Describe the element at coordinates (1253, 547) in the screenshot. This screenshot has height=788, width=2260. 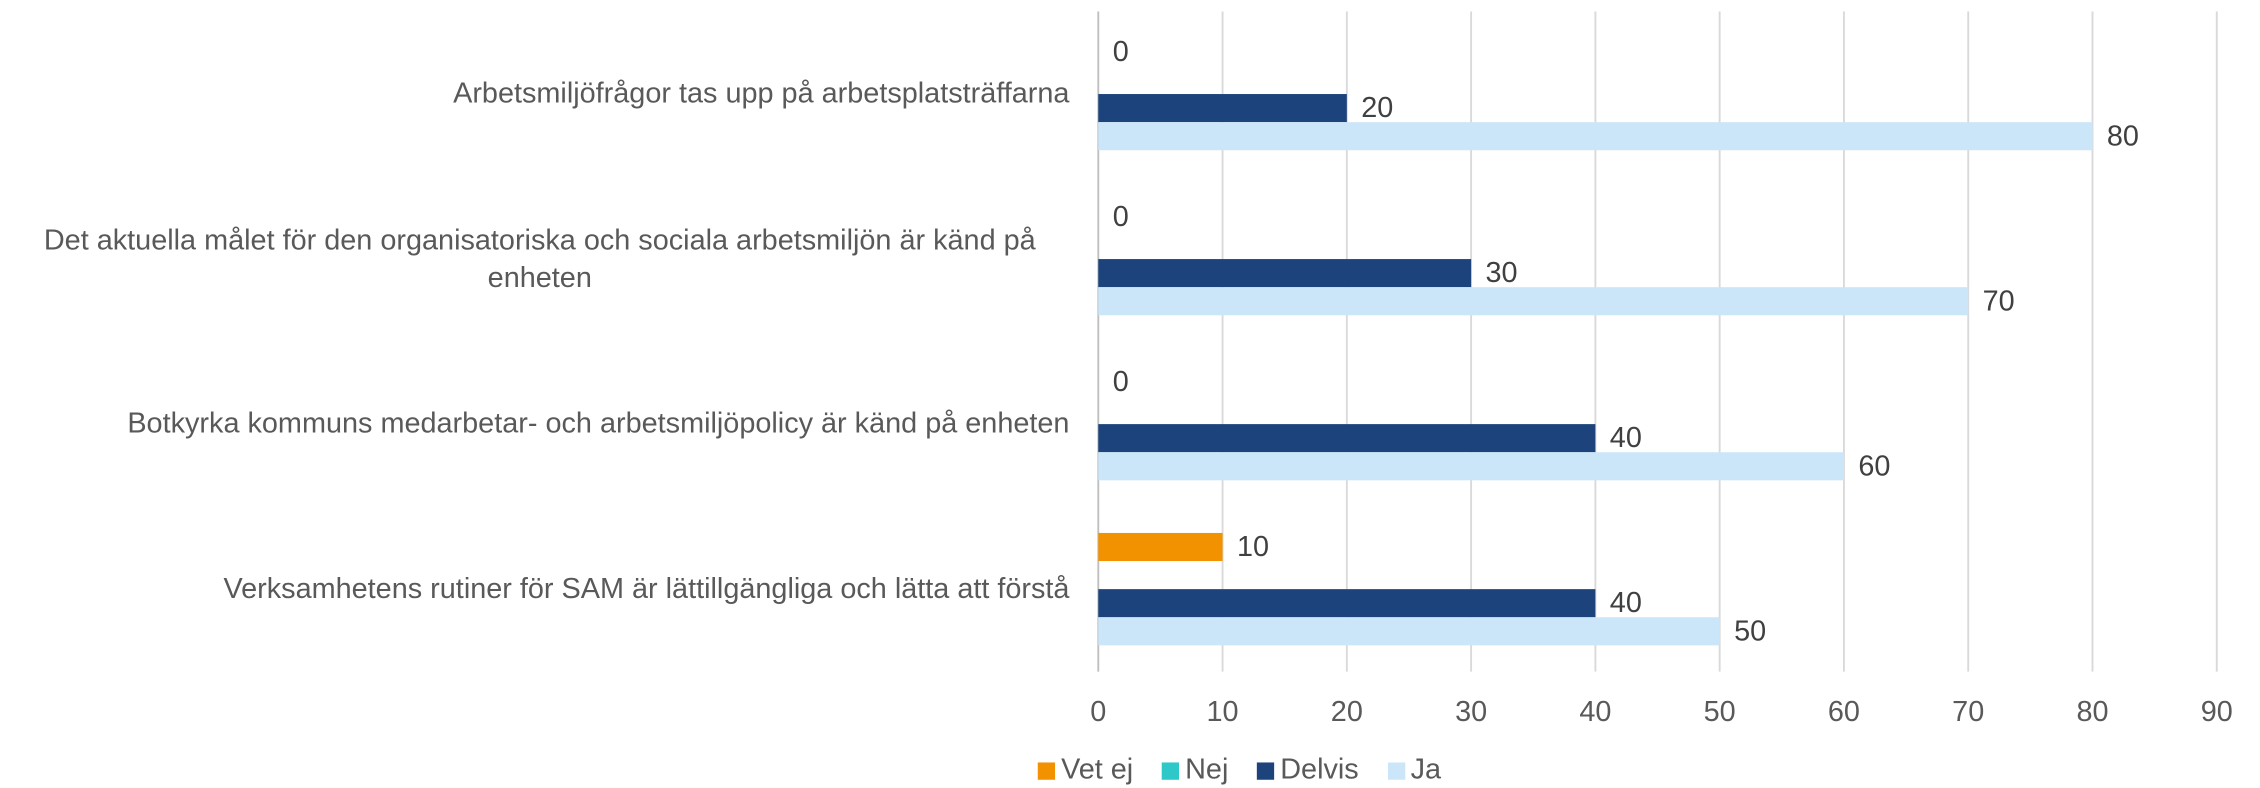
I see `data-label: 10` at that location.